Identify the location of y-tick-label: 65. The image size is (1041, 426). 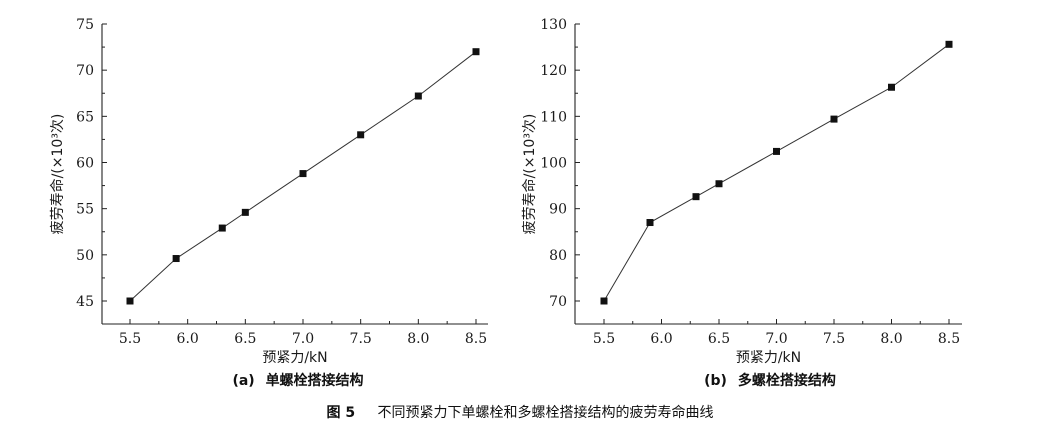
(85, 117).